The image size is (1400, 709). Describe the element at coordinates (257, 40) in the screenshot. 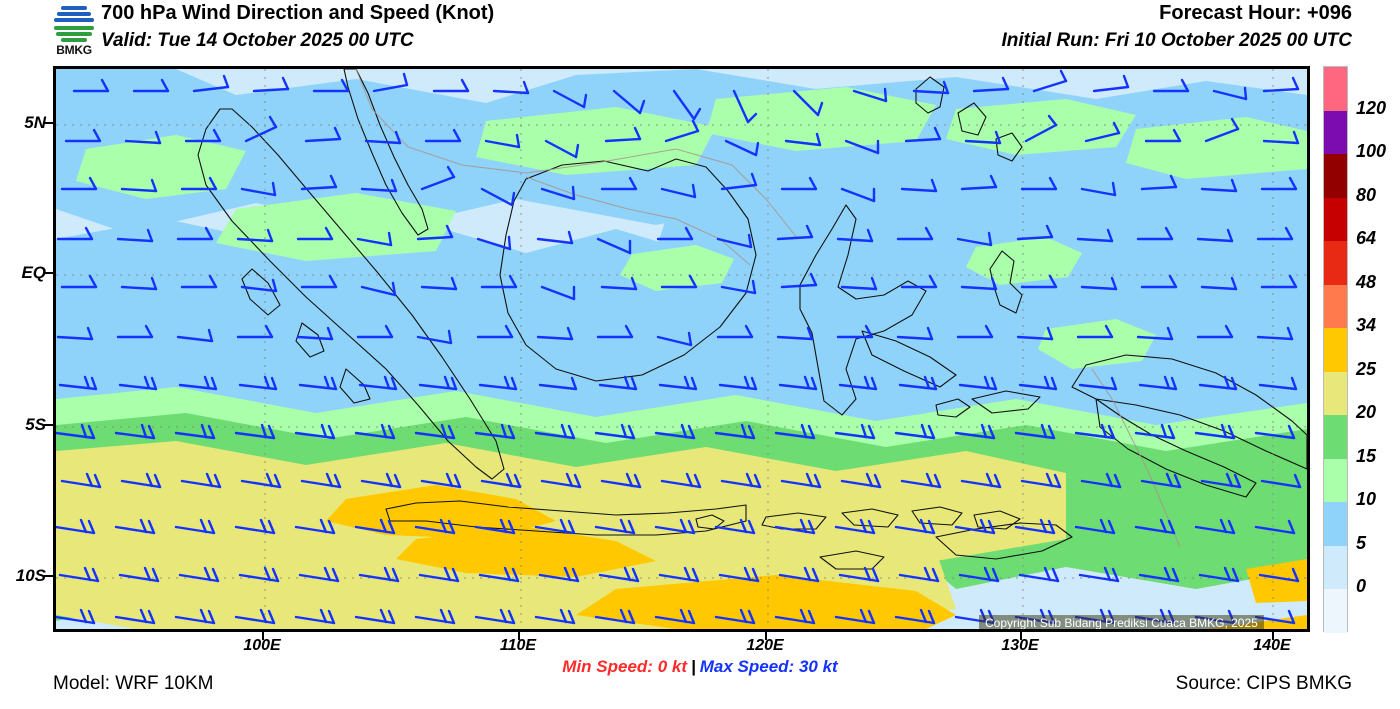

I see `valid-time-label: Valid: Tue 14 October 2025 00 UTC` at that location.